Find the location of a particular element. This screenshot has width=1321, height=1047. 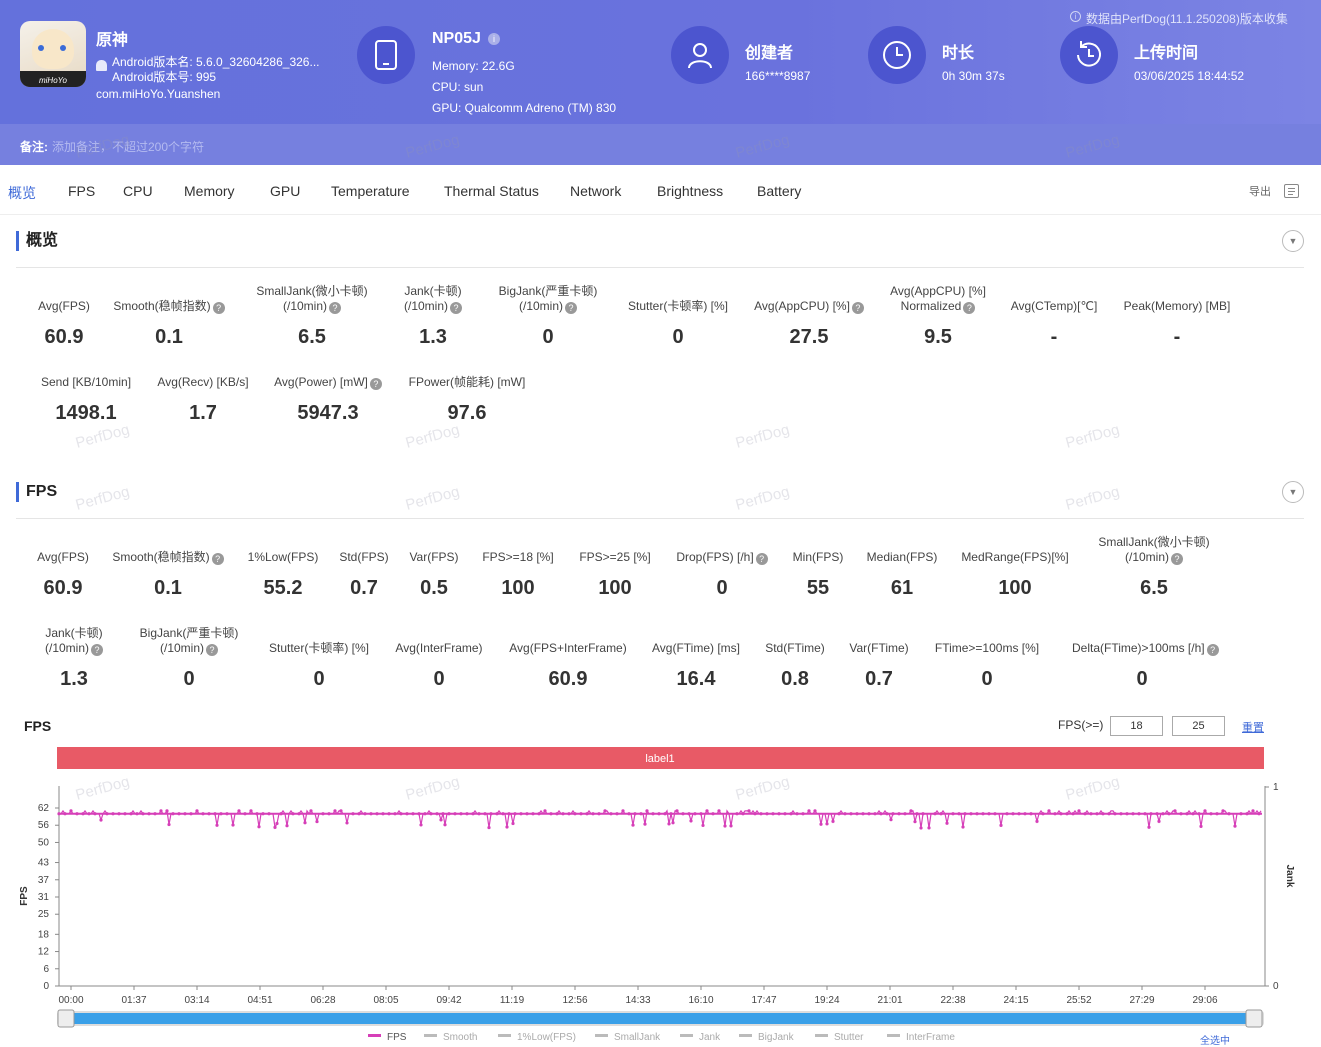

select-all-button: 全选中 is located at coordinates (1215, 1041).